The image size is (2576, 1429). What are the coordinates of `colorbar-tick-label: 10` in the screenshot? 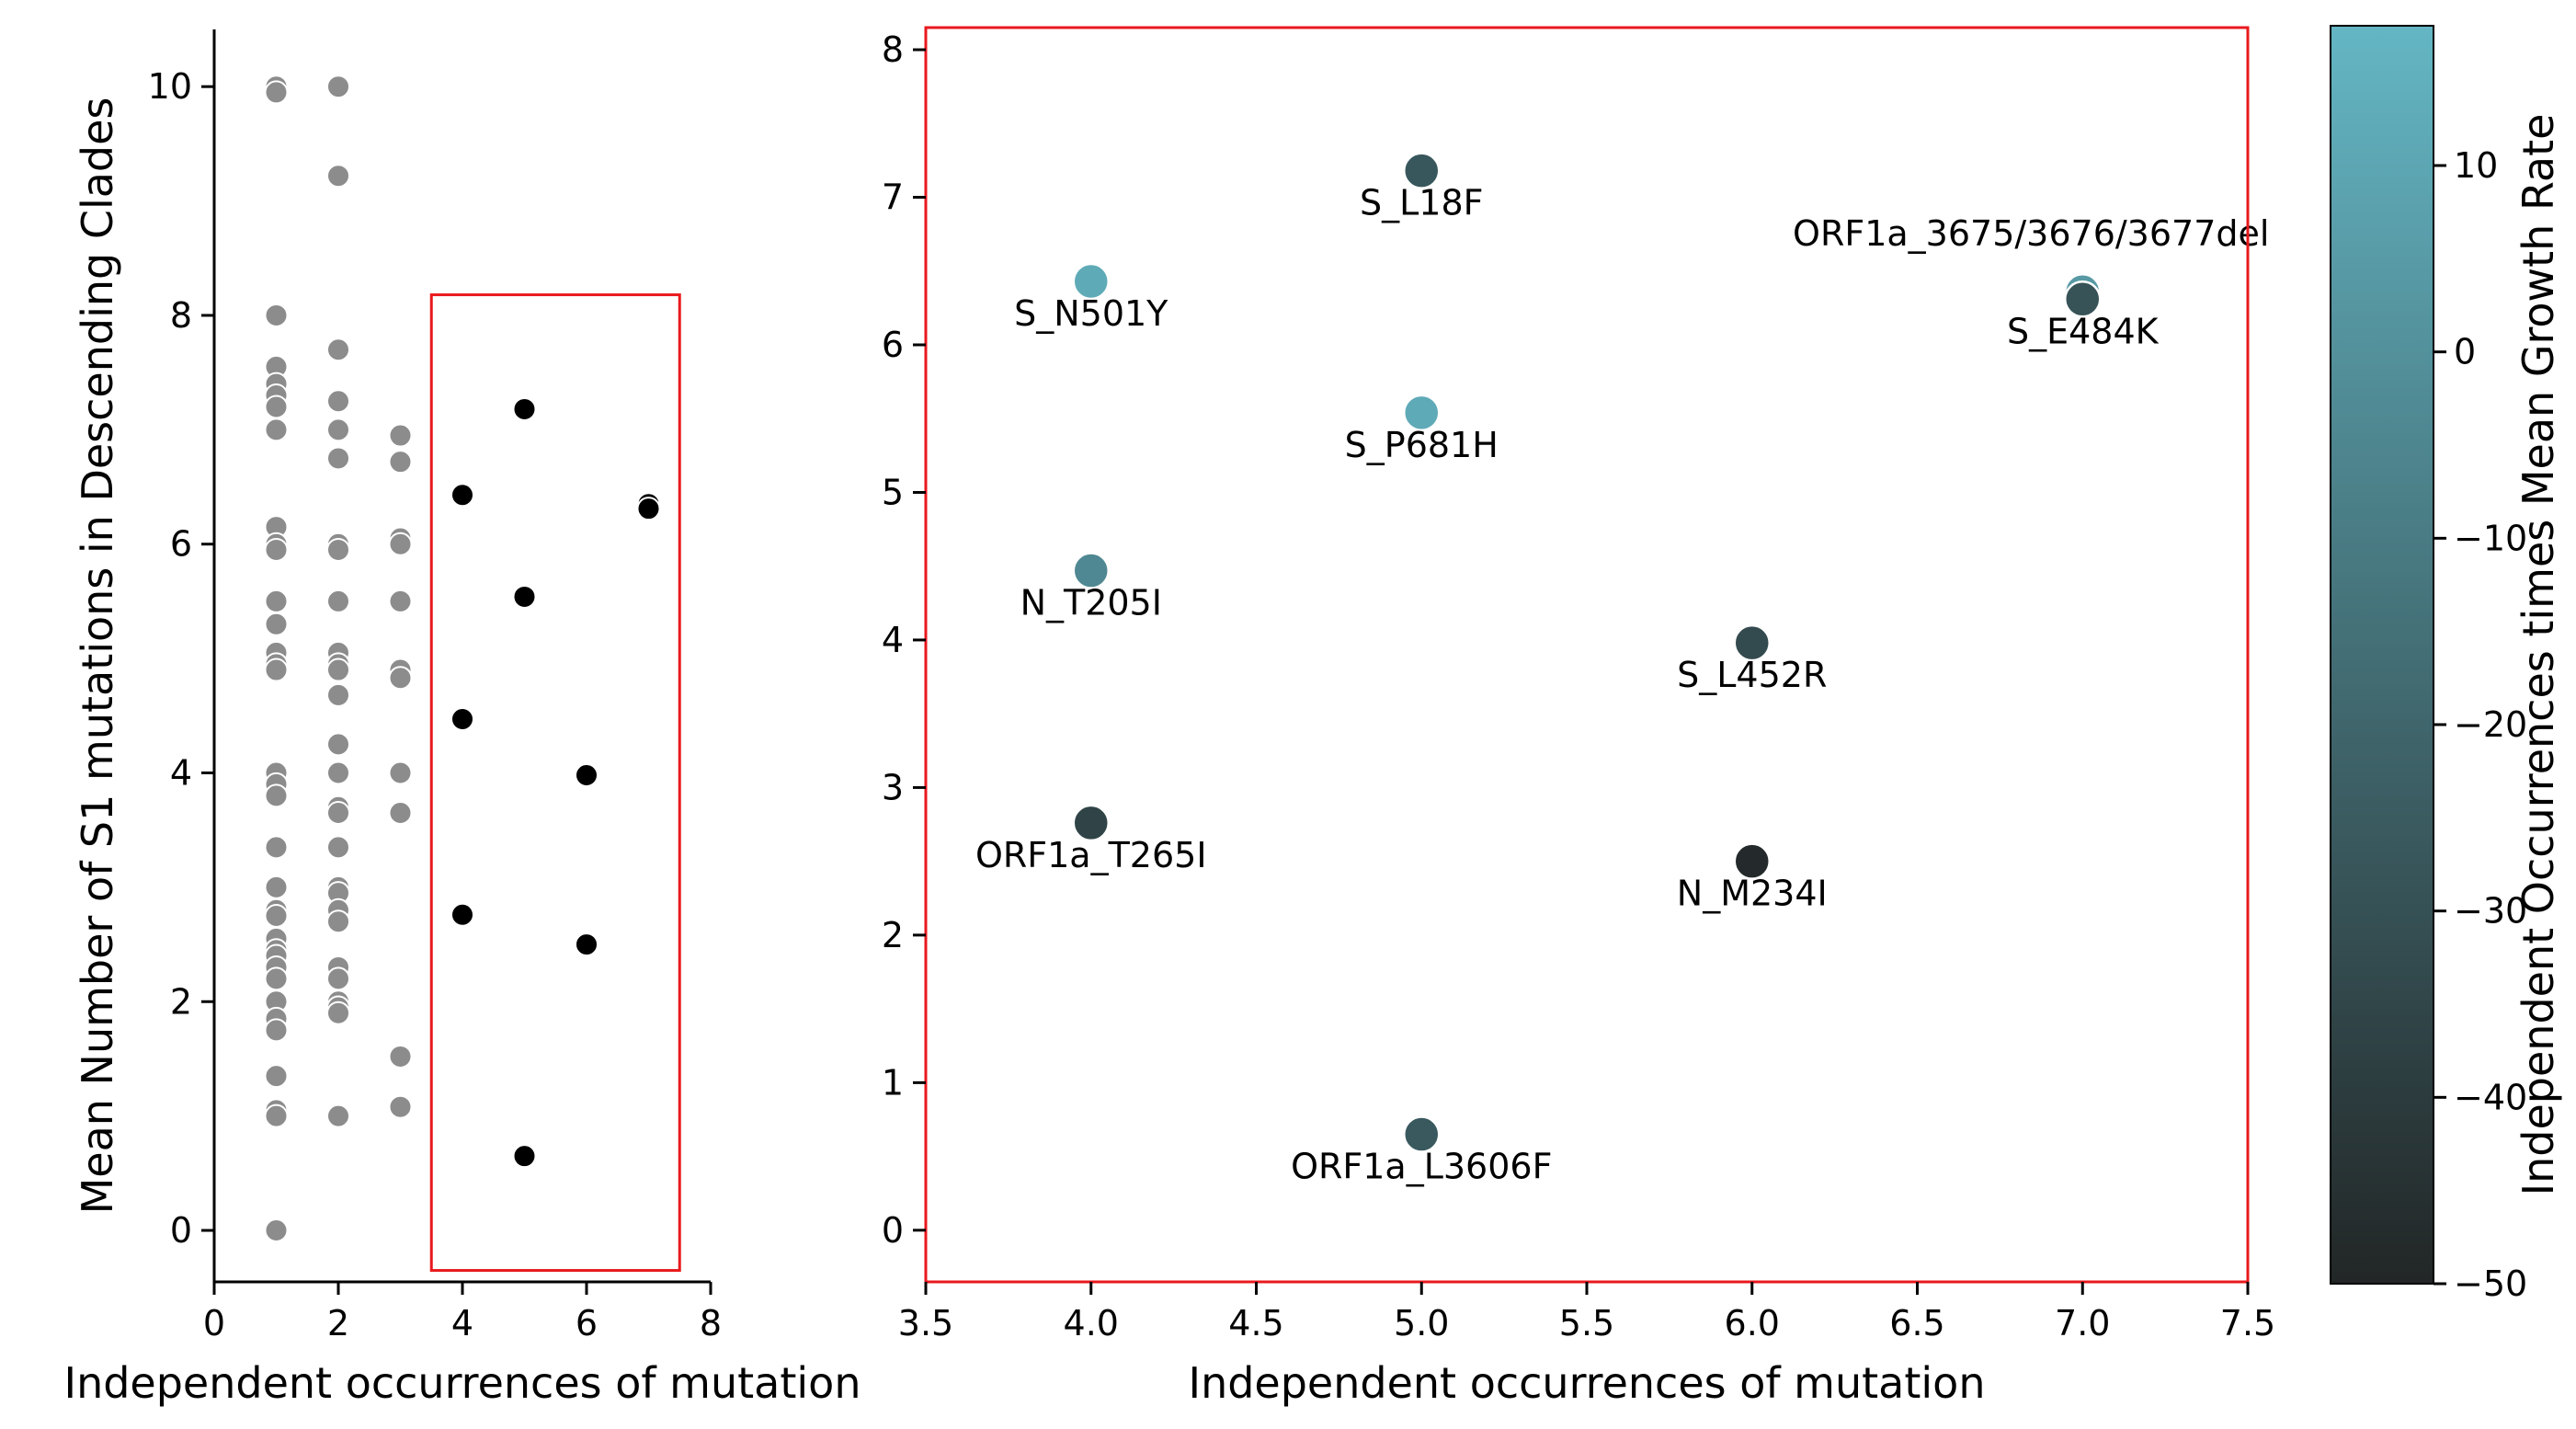 It's located at (2476, 165).